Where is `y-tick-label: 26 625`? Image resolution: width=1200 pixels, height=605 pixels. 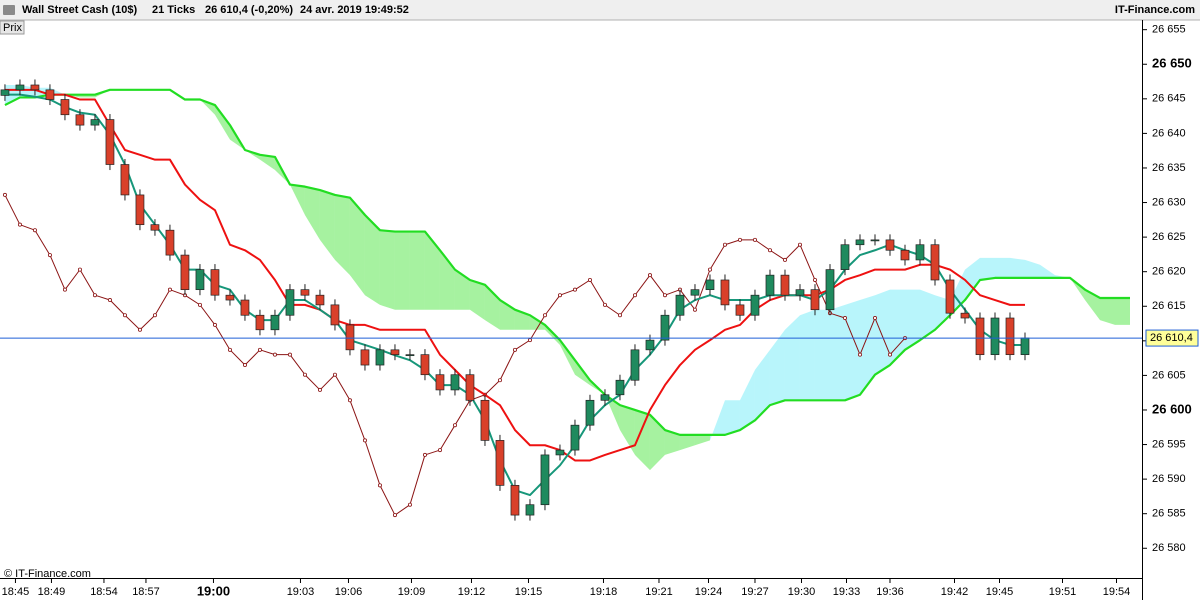 y-tick-label: 26 625 is located at coordinates (1169, 237).